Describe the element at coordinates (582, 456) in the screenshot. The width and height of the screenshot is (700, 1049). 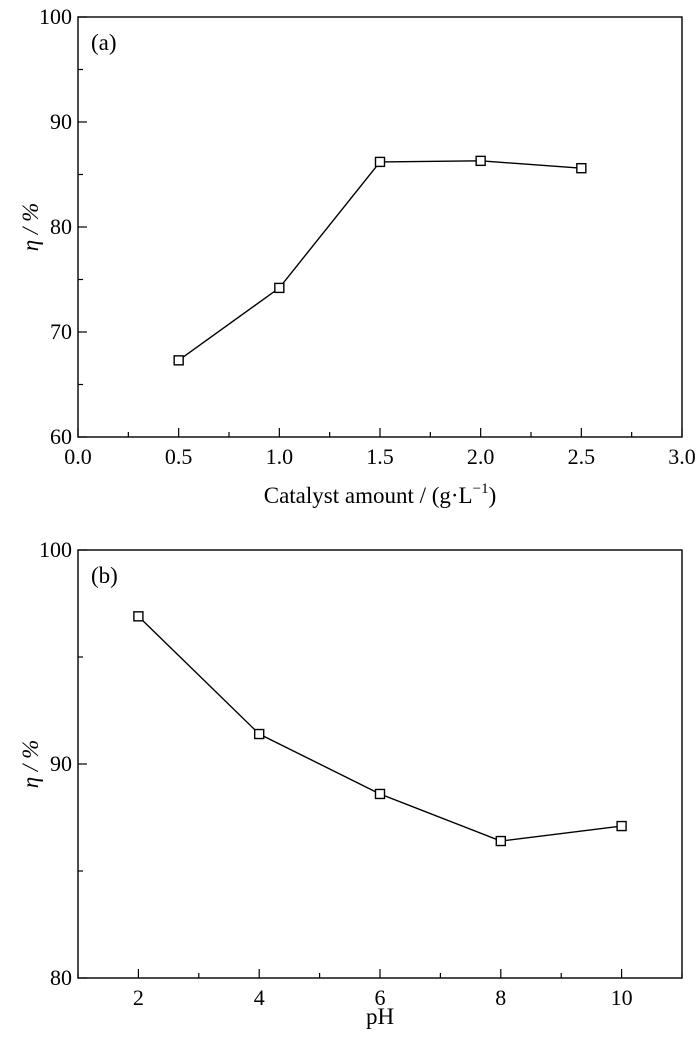
I see `x-tick-label: 2.5` at that location.